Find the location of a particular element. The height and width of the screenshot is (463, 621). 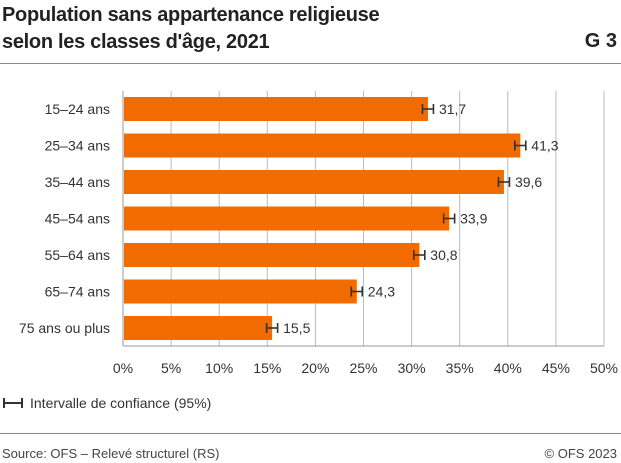

category-label: 75 ans ou plus is located at coordinates (64, 328).